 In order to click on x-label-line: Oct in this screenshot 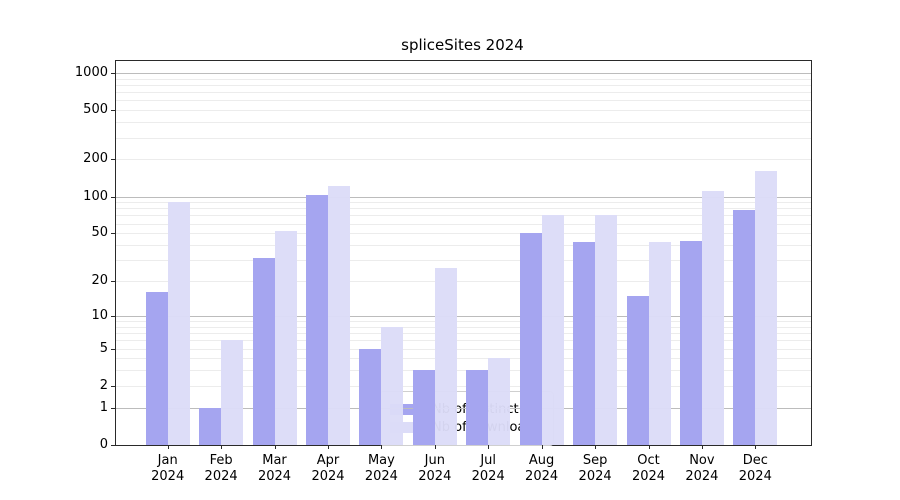, I will do `click(648, 460)`.